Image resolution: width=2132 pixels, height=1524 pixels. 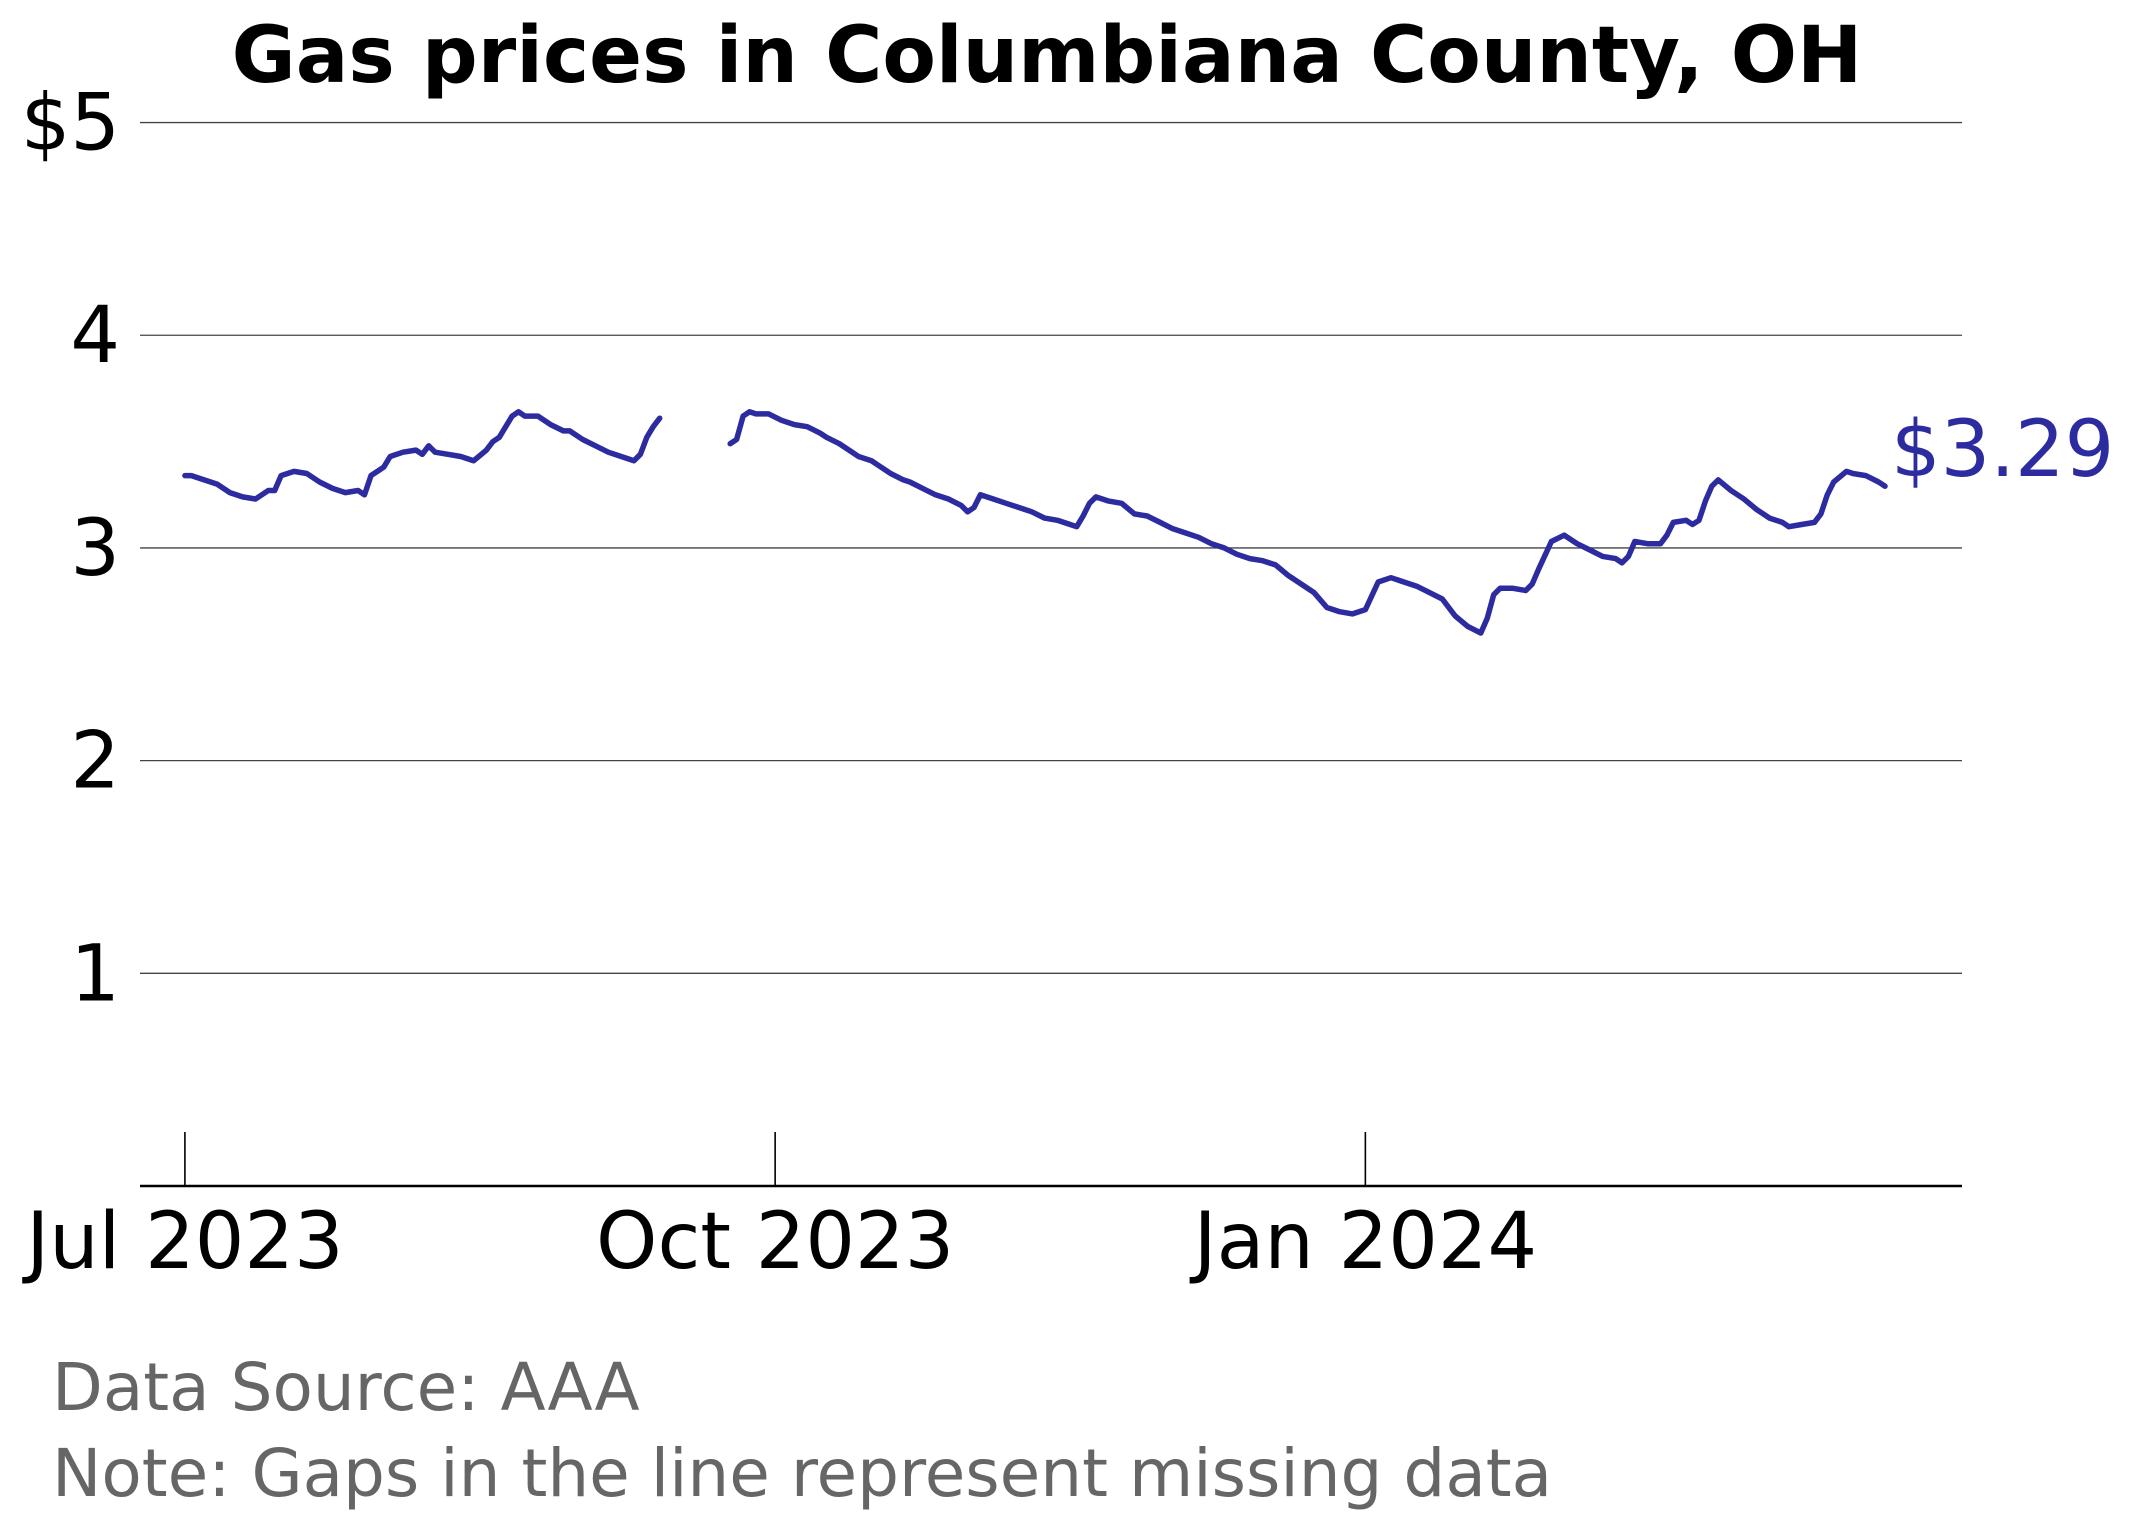 I want to click on y-tick-label-2: 2, so click(x=95, y=762).